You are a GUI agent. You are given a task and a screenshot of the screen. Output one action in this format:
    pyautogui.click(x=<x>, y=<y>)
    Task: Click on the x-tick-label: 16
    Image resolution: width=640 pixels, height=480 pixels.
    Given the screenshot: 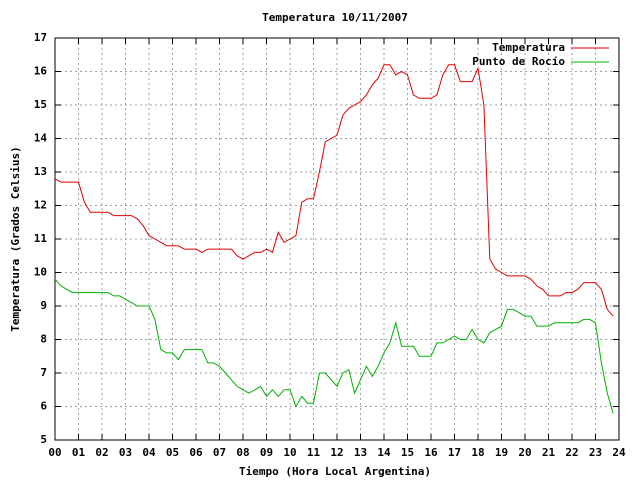 What is the action you would take?
    pyautogui.click(x=431, y=452)
    